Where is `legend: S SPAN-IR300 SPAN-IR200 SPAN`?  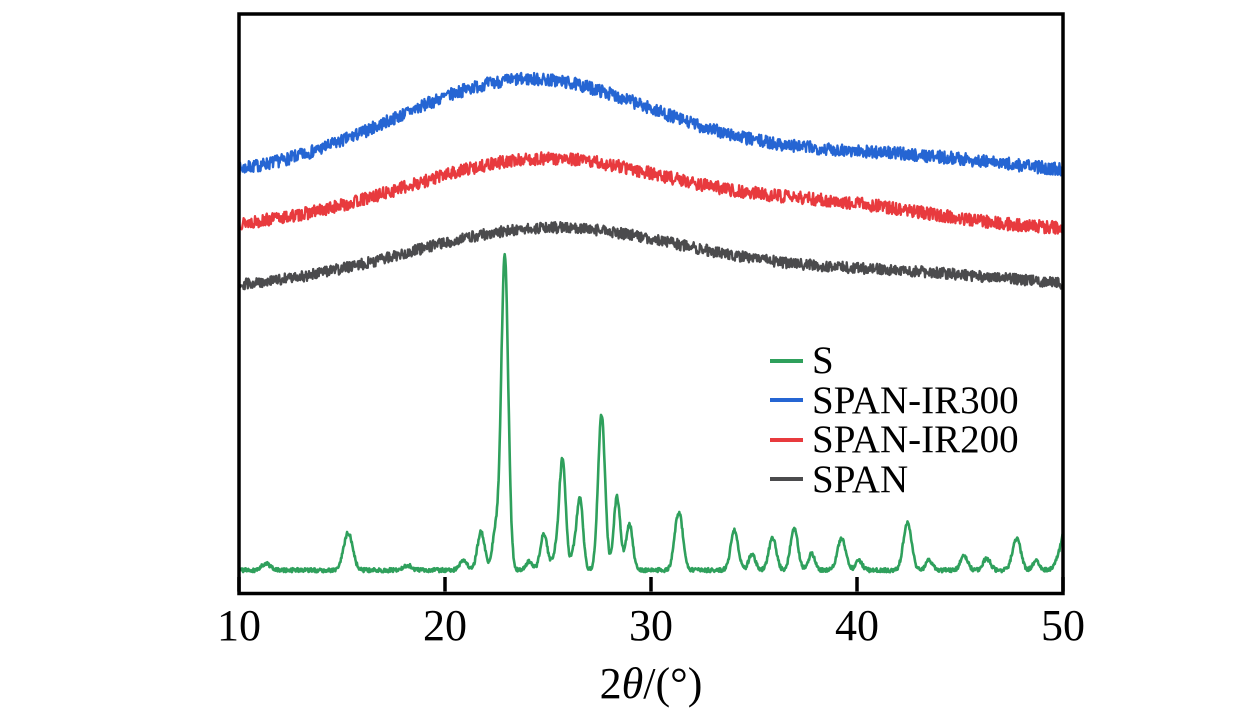
legend: S SPAN-IR300 SPAN-IR200 SPAN is located at coordinates (894, 420).